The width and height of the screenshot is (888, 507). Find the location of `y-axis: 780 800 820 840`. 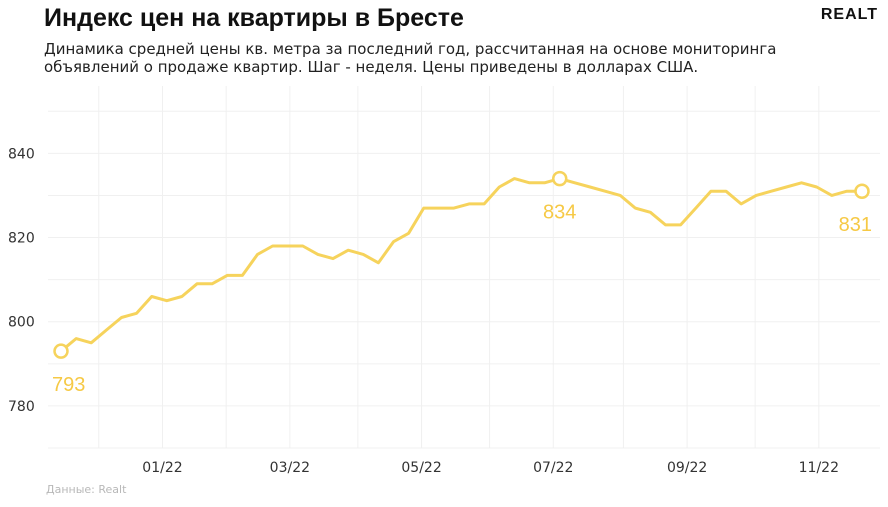

y-axis: 780 800 820 840 is located at coordinates (21, 280).